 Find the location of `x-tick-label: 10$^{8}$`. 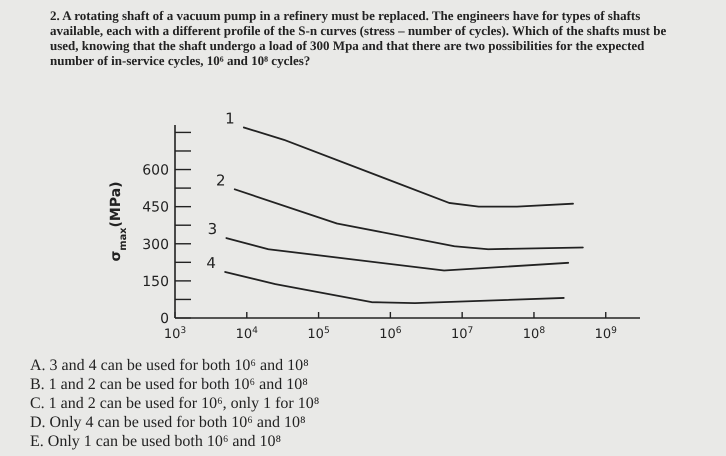

x-tick-label: 10$^{8}$ is located at coordinates (534, 334).